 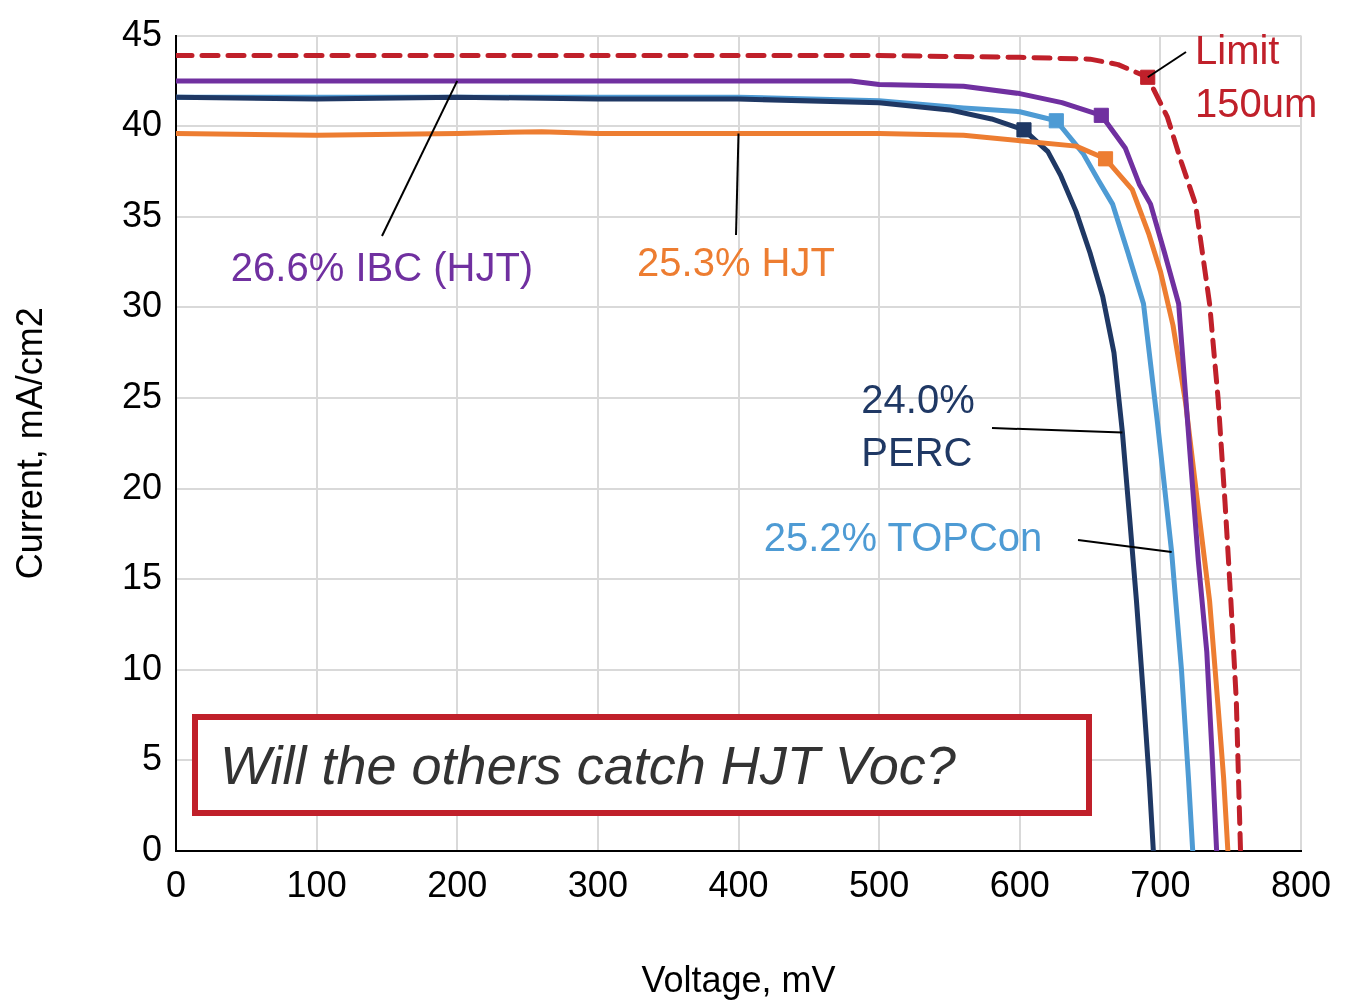 What do you see at coordinates (141, 124) in the screenshot?
I see `y-tick-label: 40` at bounding box center [141, 124].